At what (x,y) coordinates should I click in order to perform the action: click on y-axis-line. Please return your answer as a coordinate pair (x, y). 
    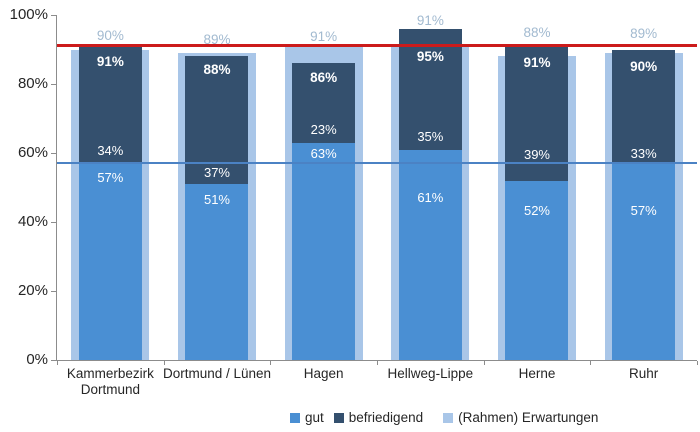
    Looking at the image, I should click on (56, 188).